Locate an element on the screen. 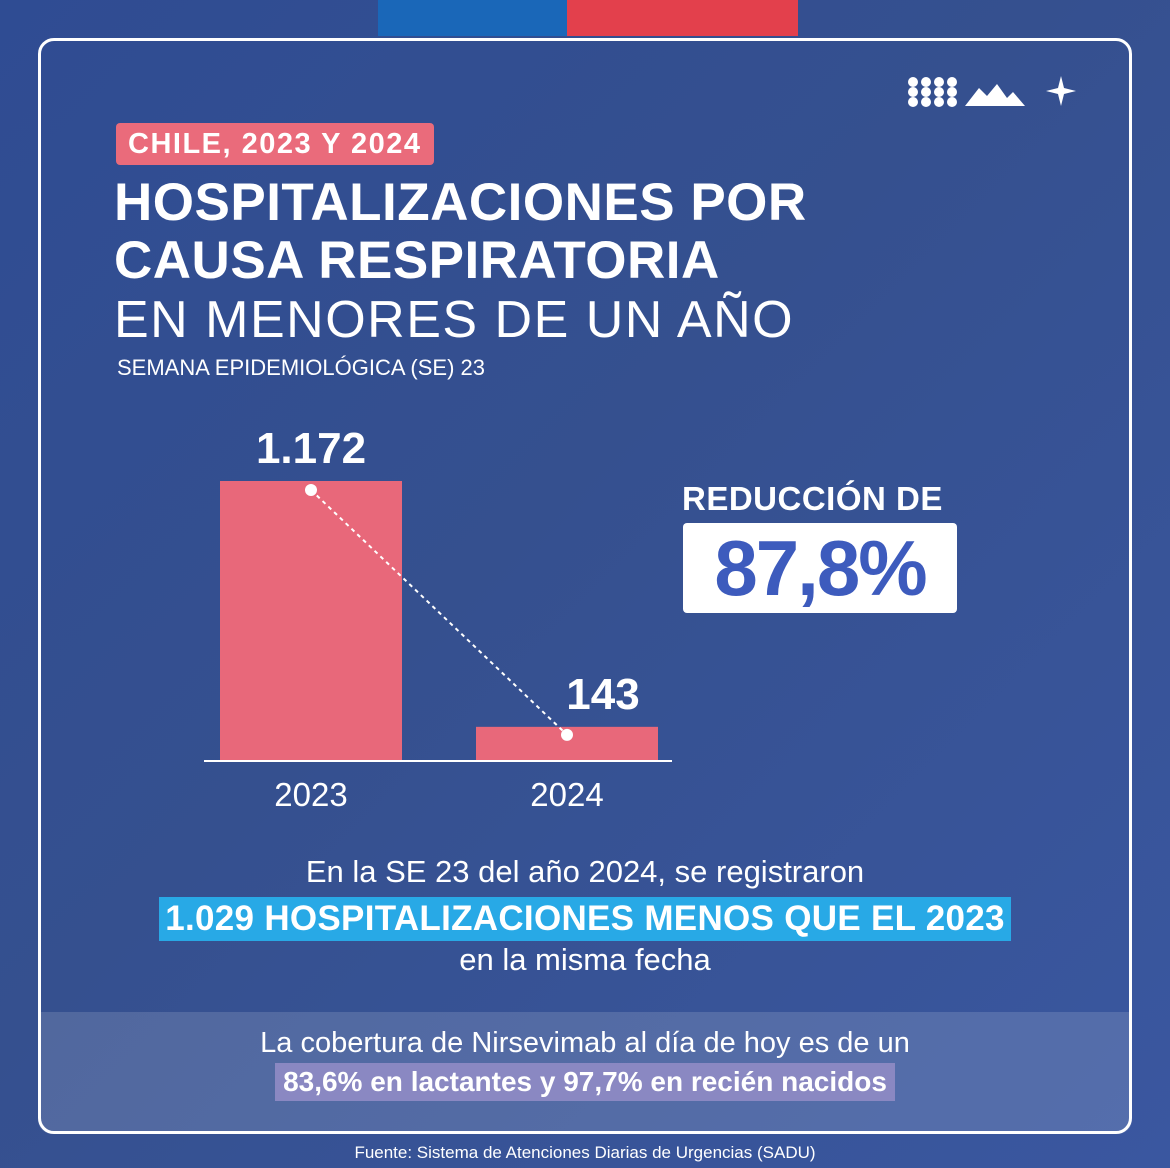 Image resolution: width=1170 pixels, height=1168 pixels. epidemiological-week: SEMANA EPIDEMIOLÓGICA (SE) 23 is located at coordinates (301, 367).